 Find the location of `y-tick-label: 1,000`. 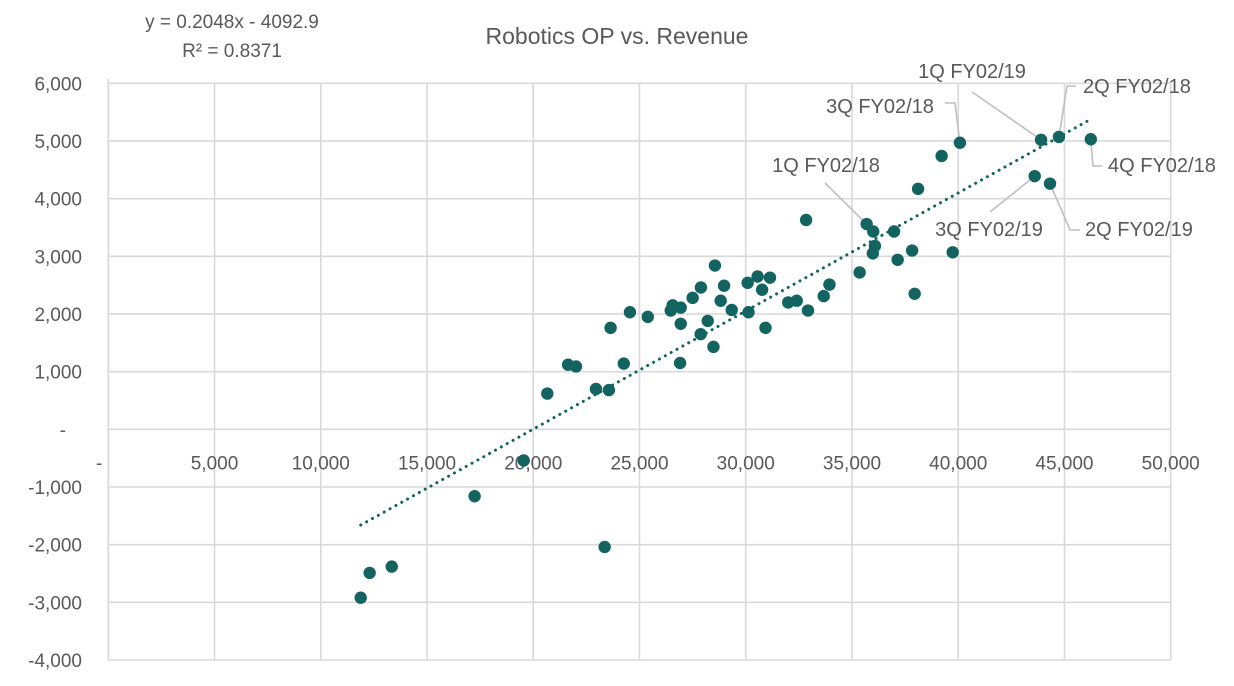

y-tick-label: 1,000 is located at coordinates (58, 373).